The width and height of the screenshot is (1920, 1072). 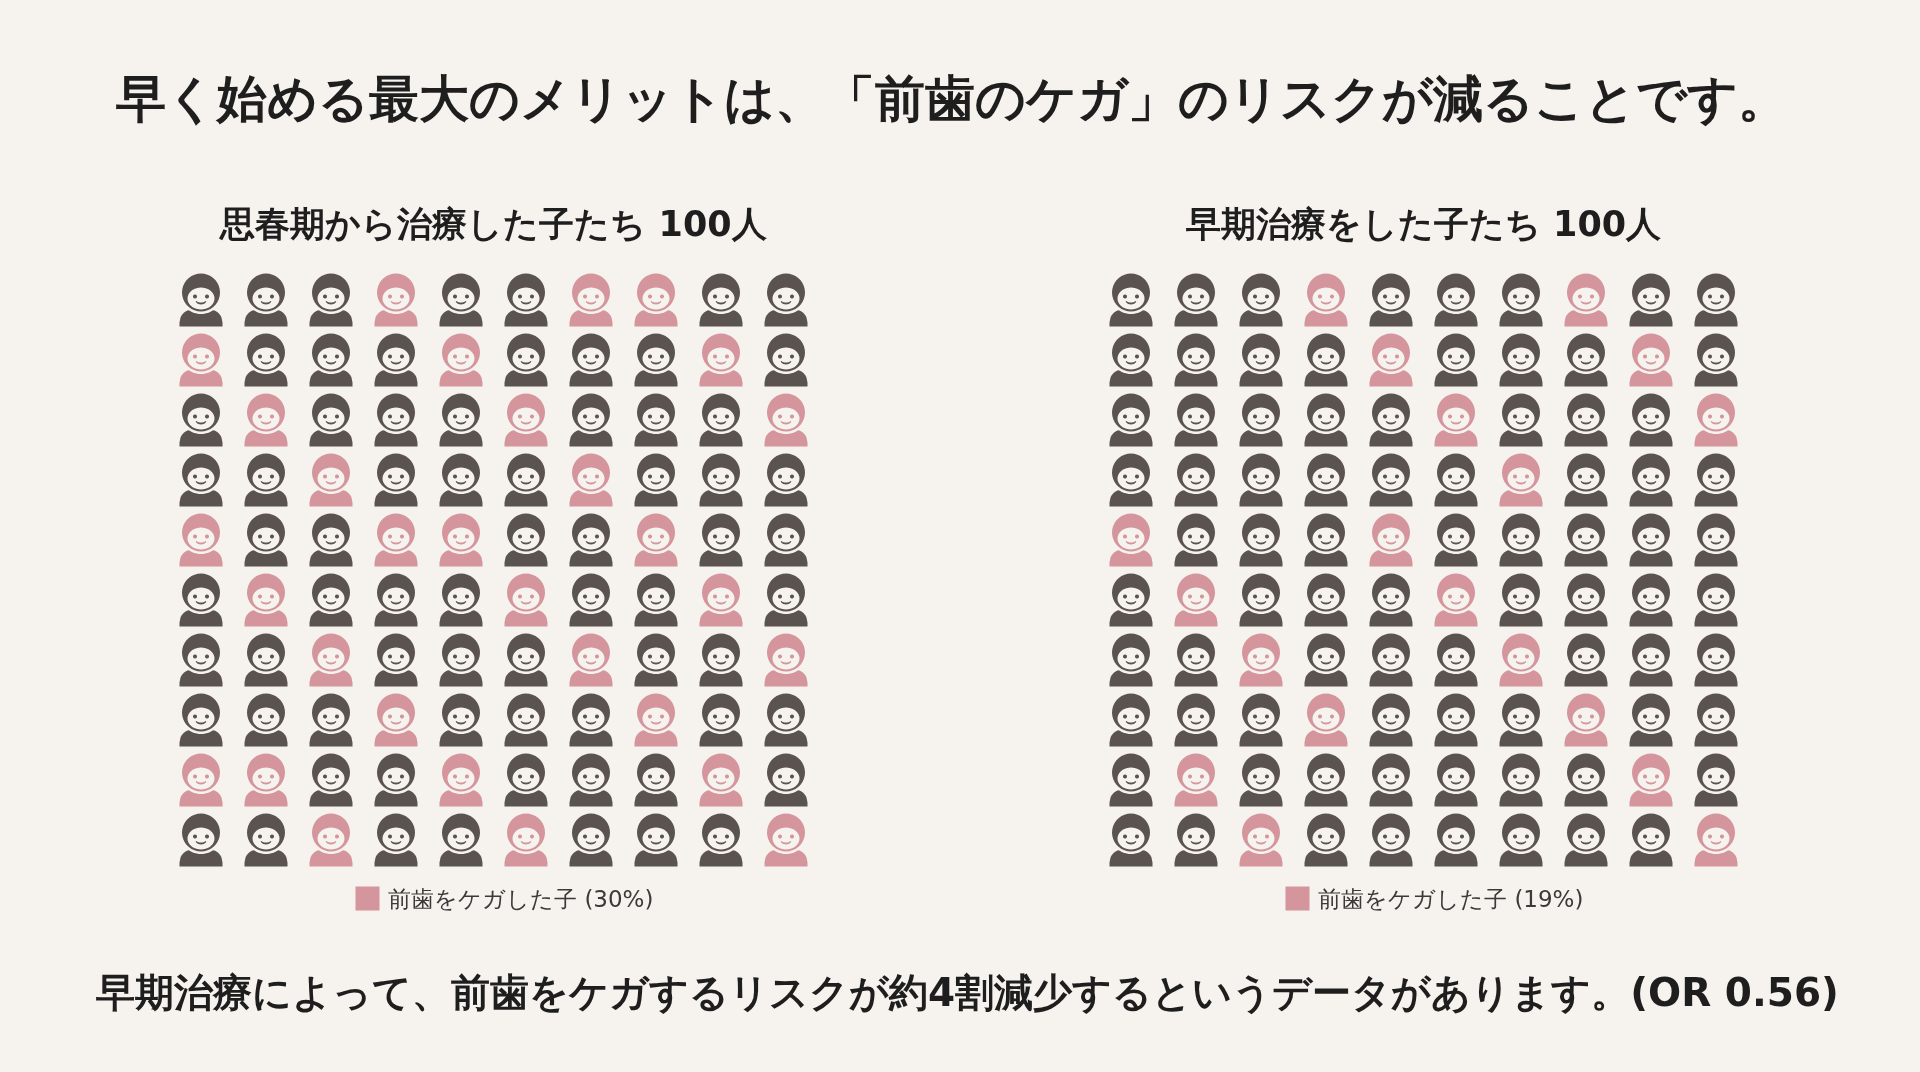 I want to click on data-label: (19%), so click(x=1549, y=898).